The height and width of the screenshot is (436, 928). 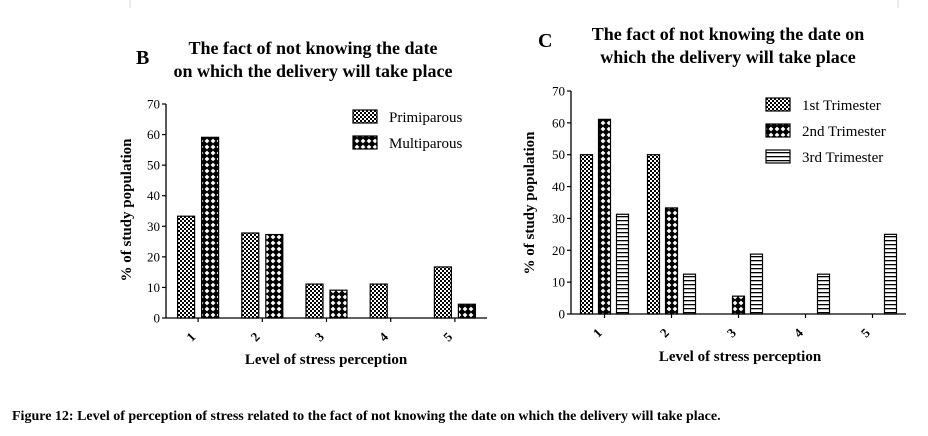 What do you see at coordinates (127, 210) in the screenshot?
I see `chart-b-y-axis-label: % of study population` at bounding box center [127, 210].